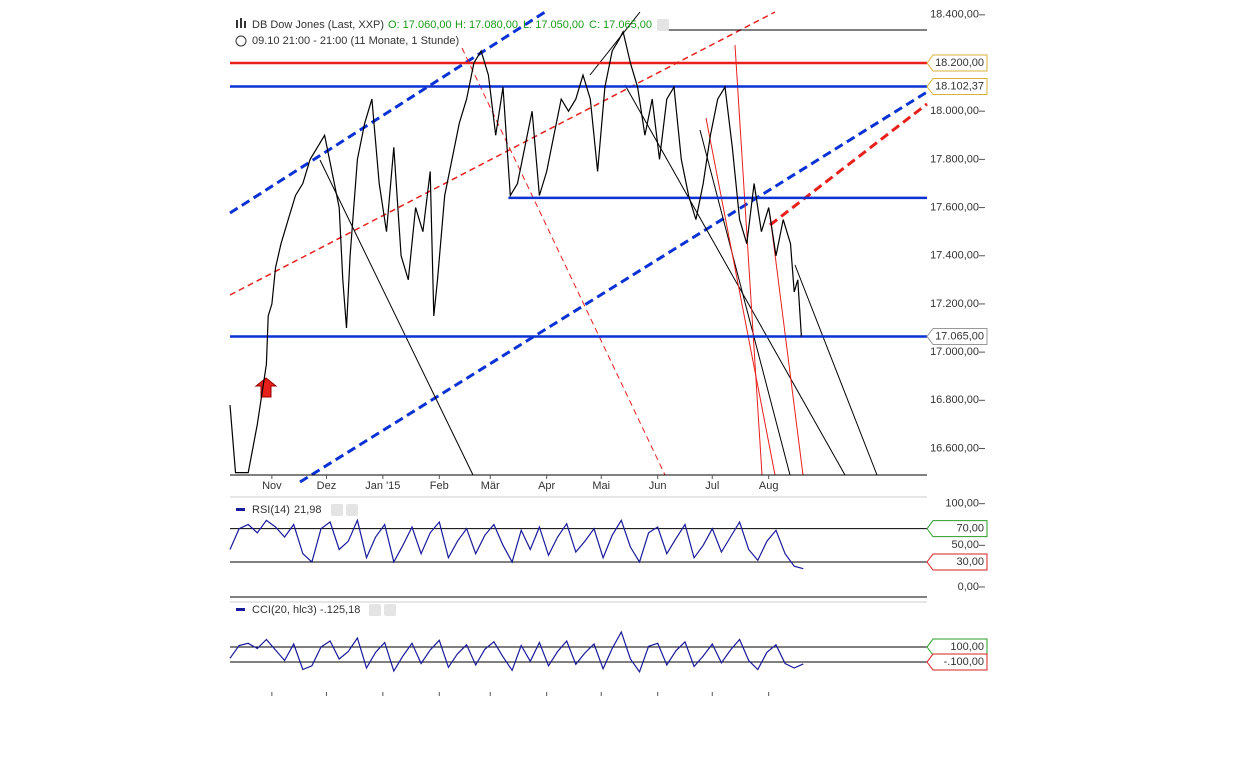  Describe the element at coordinates (954, 15) in the screenshot. I see `y-tick-label: 18.400,00` at that location.